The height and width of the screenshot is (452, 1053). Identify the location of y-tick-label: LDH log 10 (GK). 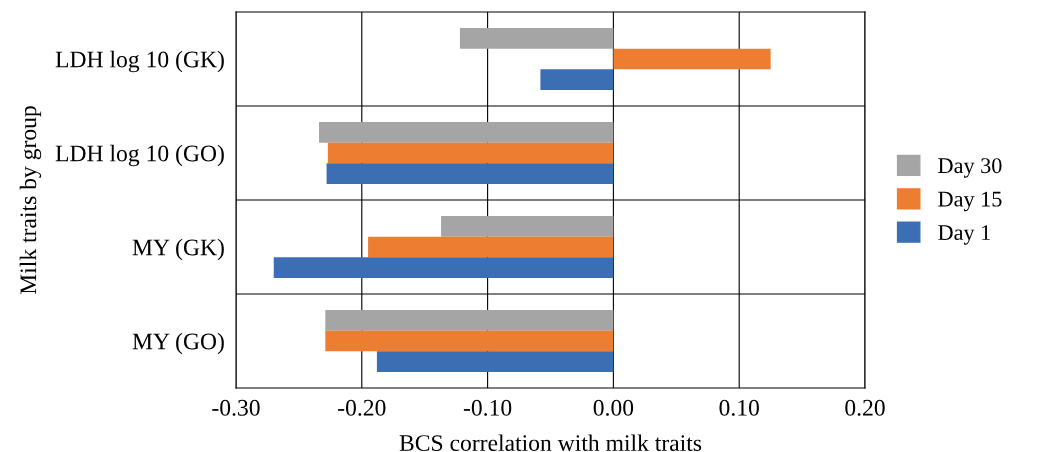
(139, 61).